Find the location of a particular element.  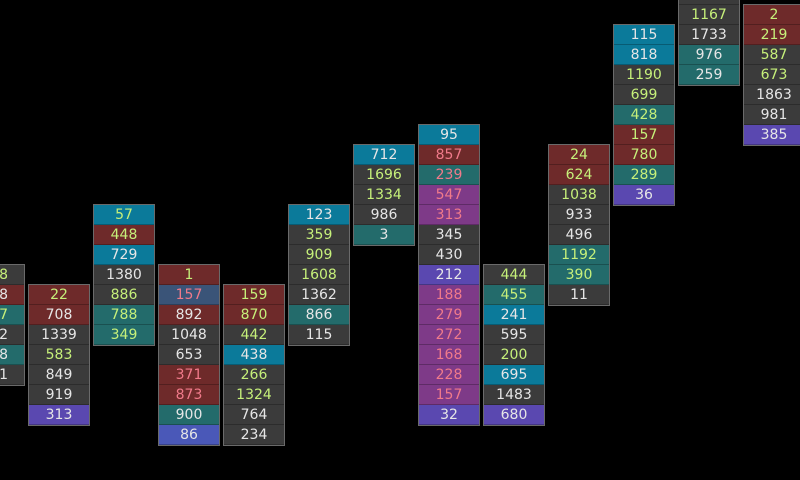

volume-cell: 234 is located at coordinates (254, 435).